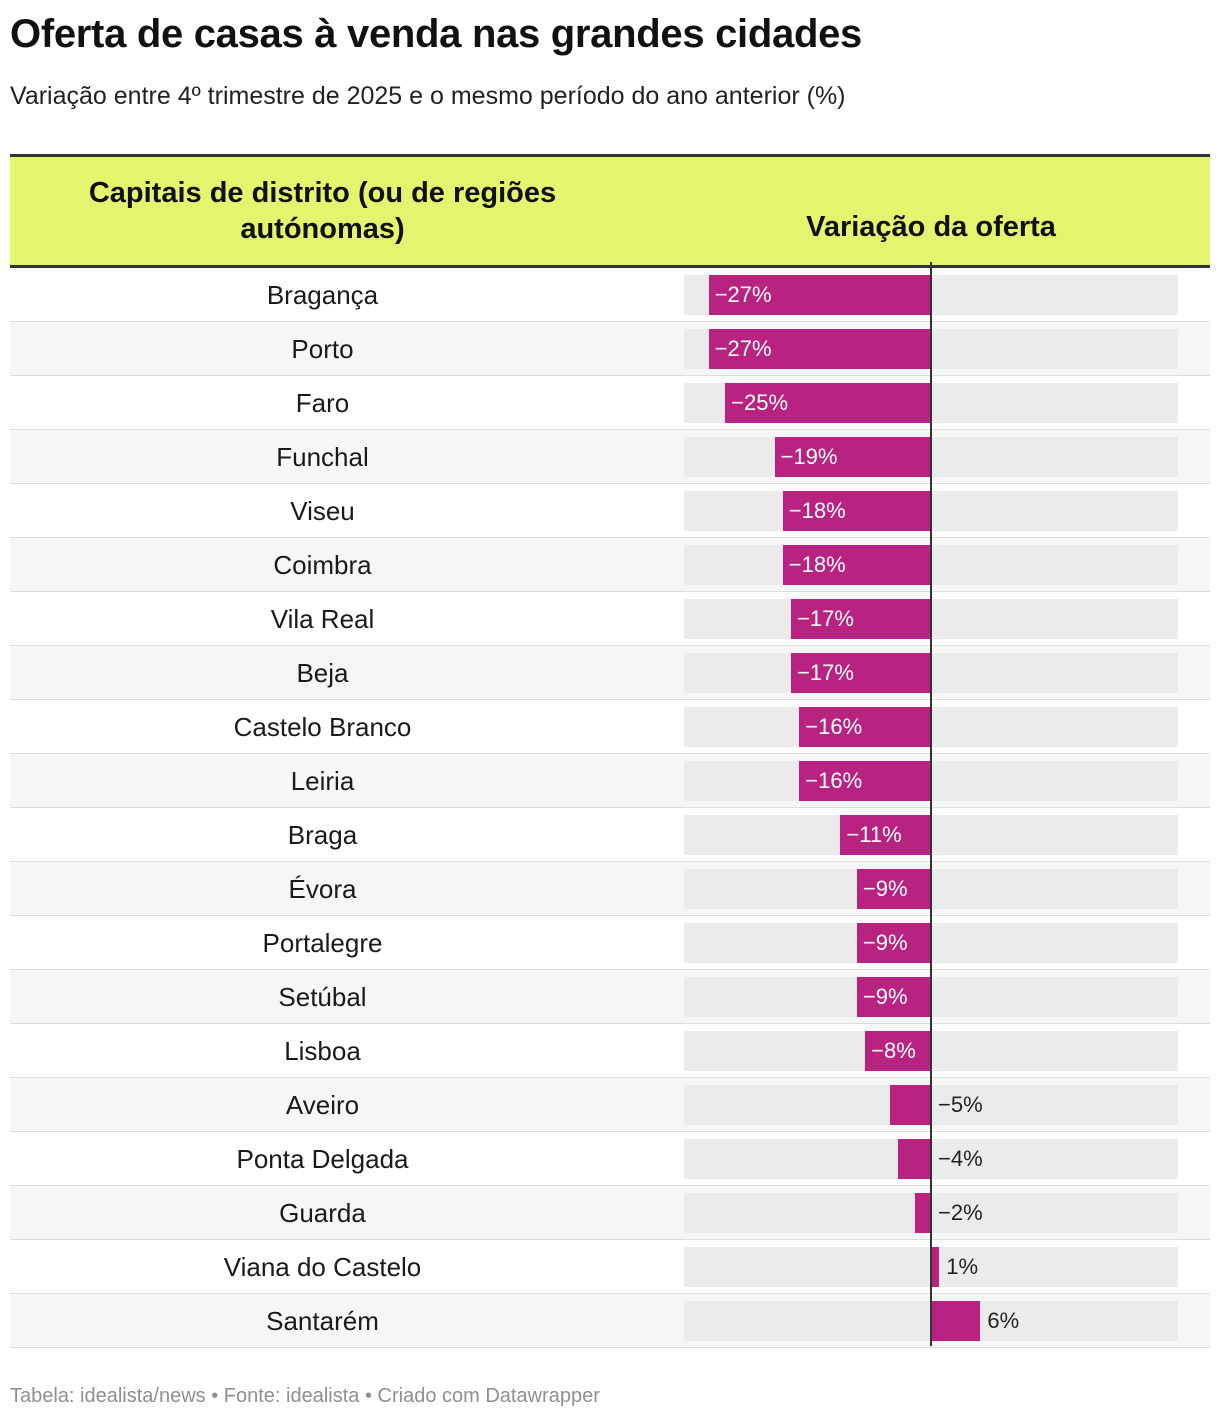  Describe the element at coordinates (874, 834) in the screenshot. I see `value-label: −11%` at that location.